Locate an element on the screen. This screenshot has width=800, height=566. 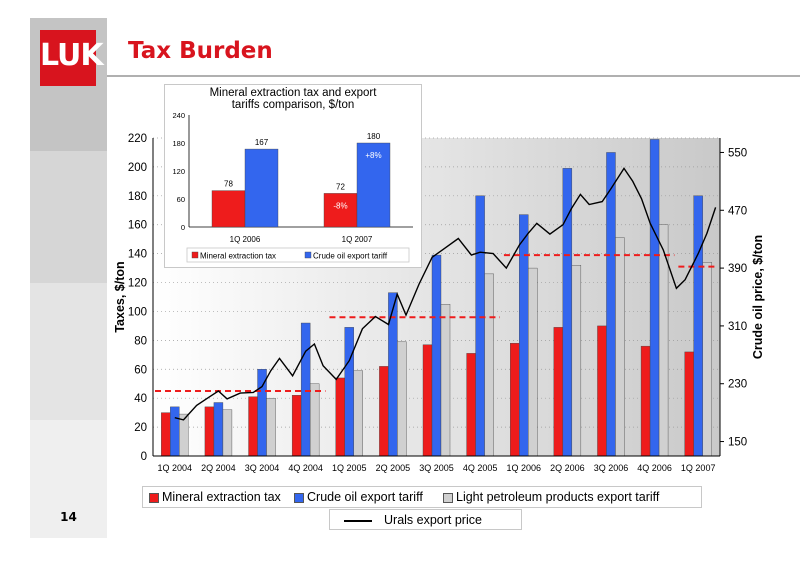
y-tick-label: 160 is located at coordinates (137, 226).